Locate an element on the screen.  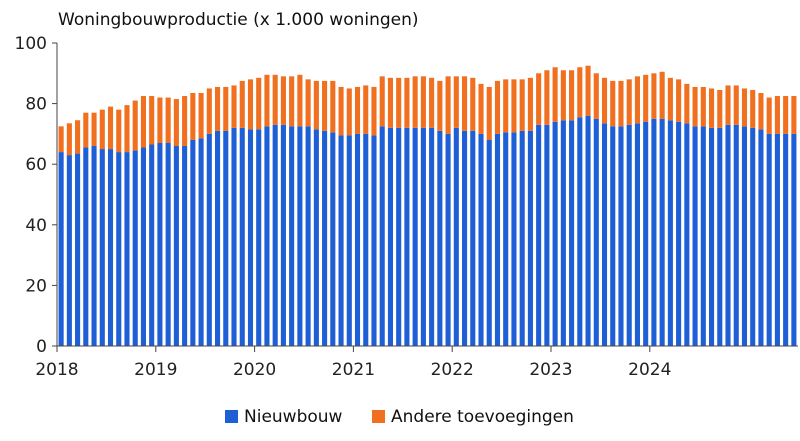
y-tick-label: 60 is located at coordinates (36, 165).